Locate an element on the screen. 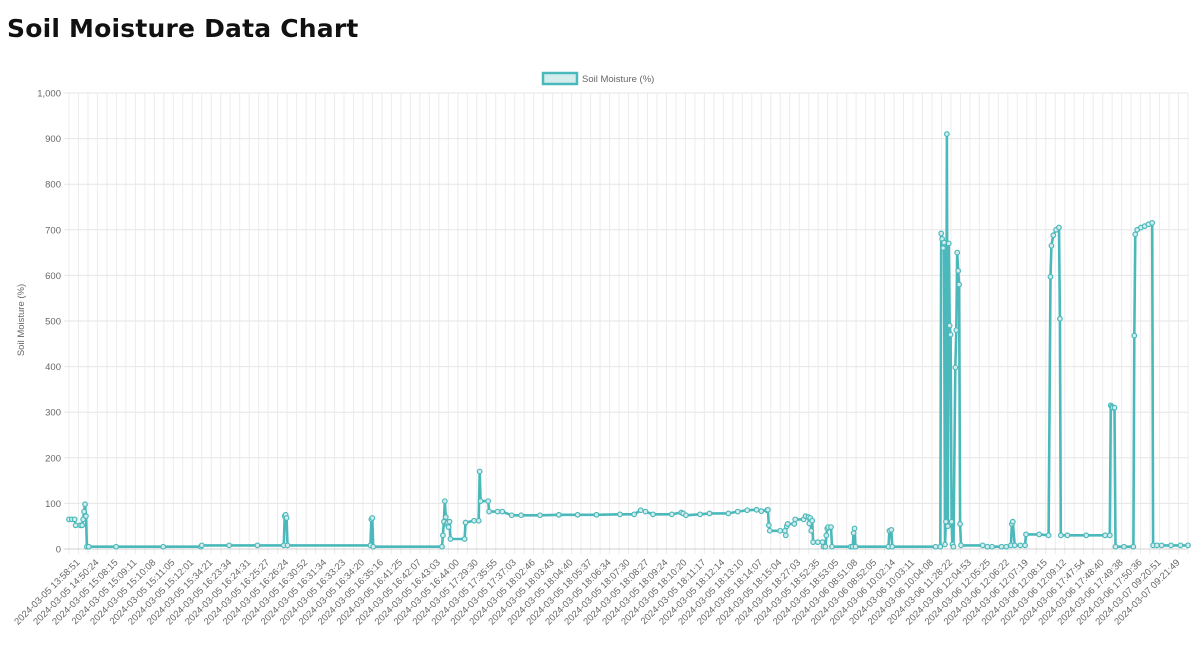 The image size is (1191, 648). chart-legend: Soil Moisture (%) is located at coordinates (597, 78).